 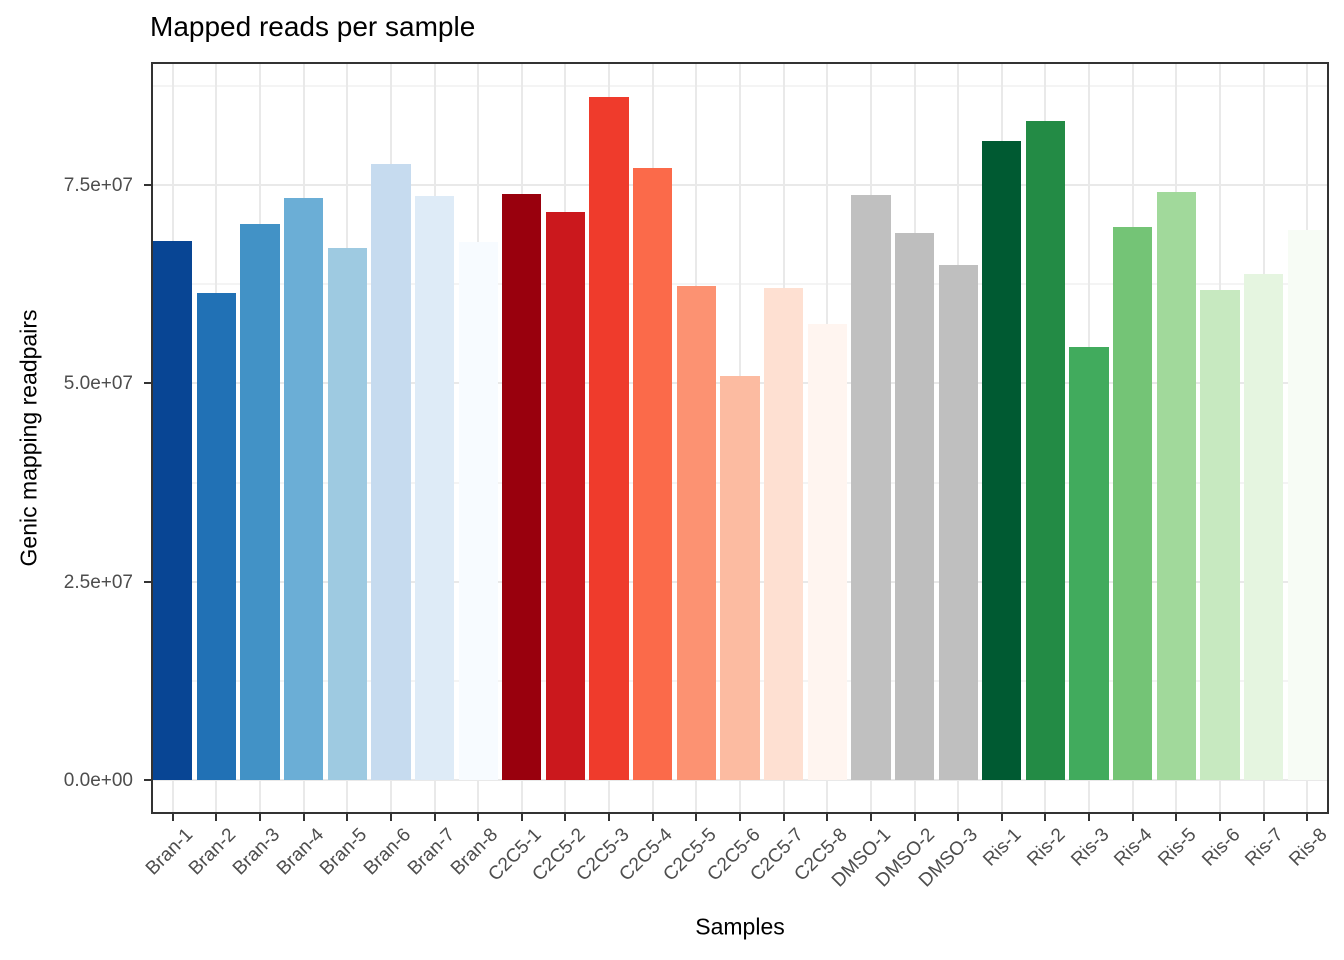 What do you see at coordinates (257, 852) in the screenshot?
I see `x-axis-tick-label-text: Bran-3` at bounding box center [257, 852].